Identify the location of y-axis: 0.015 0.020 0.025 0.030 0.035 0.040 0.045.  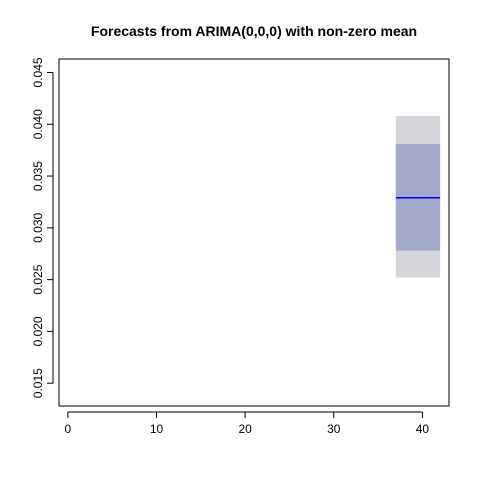
(42, 227).